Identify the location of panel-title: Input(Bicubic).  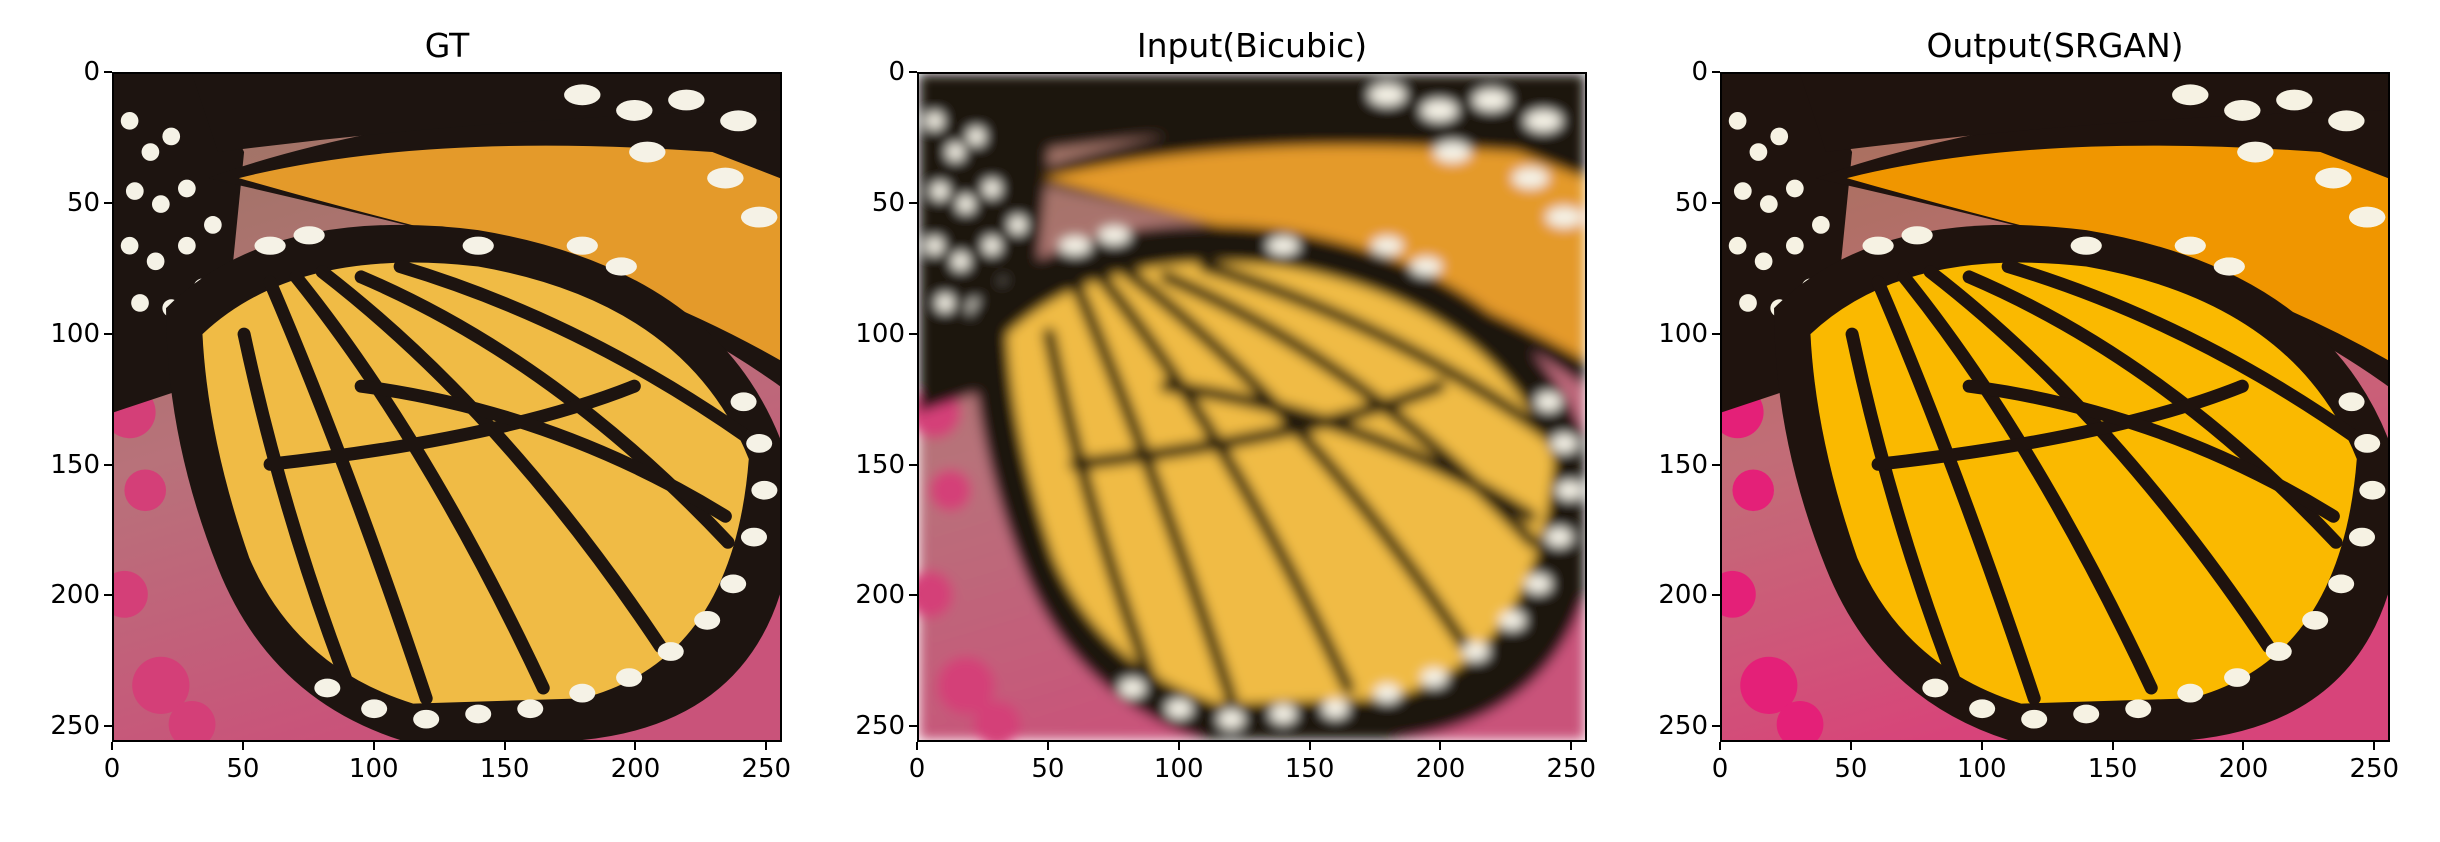
(1252, 45).